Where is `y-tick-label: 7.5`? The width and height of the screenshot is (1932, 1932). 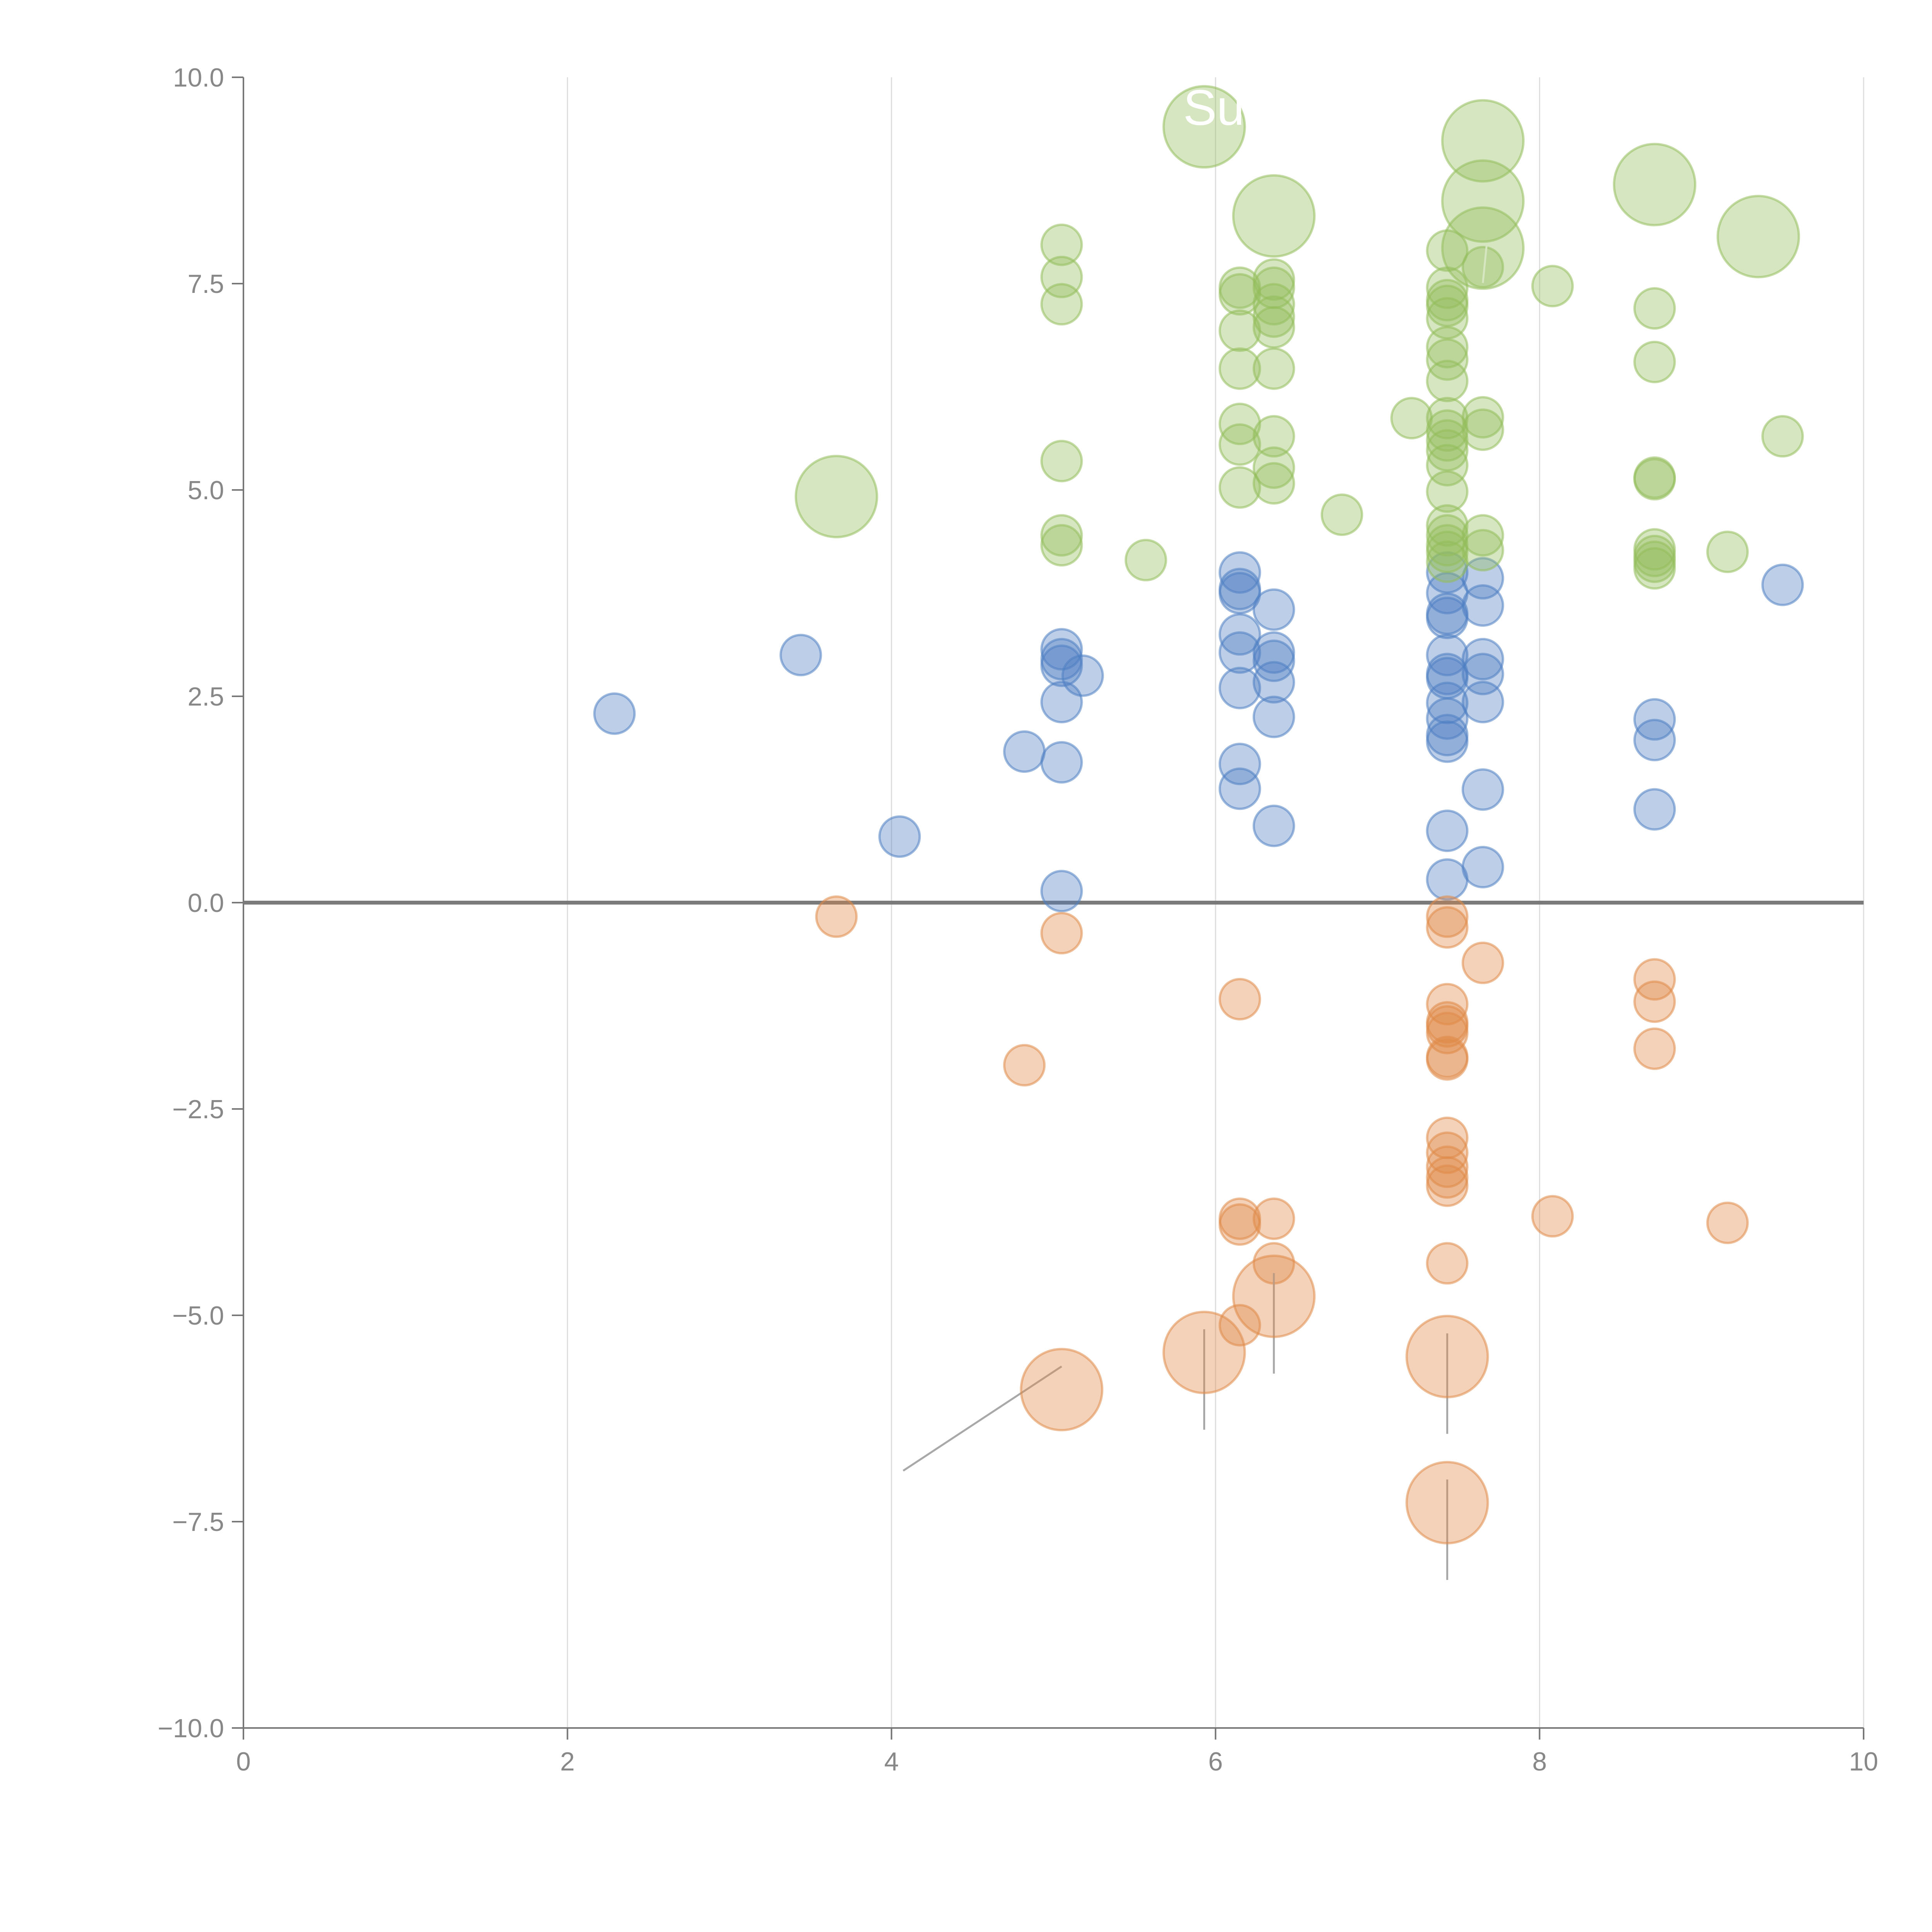 y-tick-label: 7.5 is located at coordinates (205, 284).